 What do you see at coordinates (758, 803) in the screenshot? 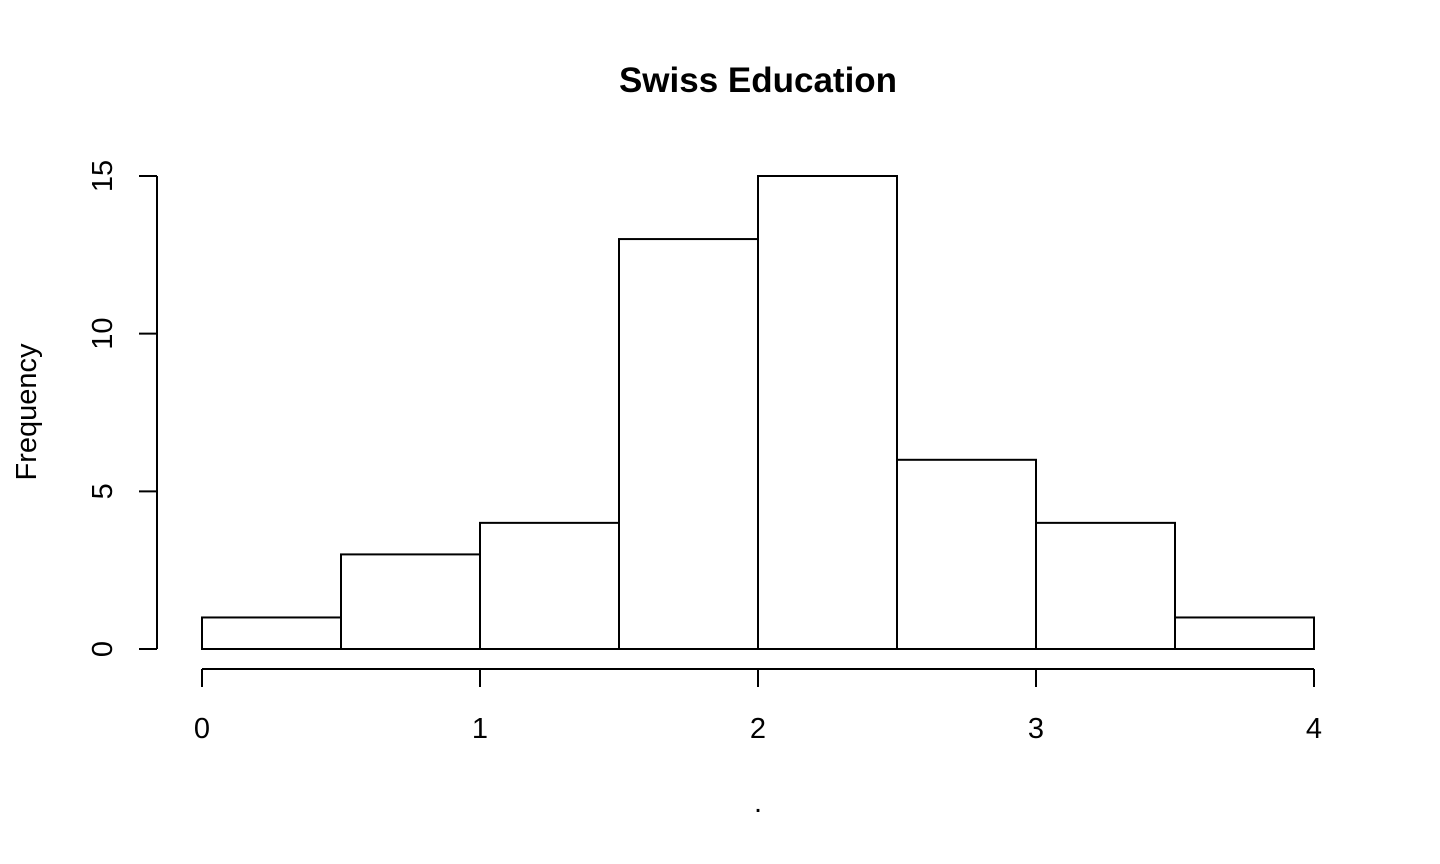
I see `x-axis-label: .` at bounding box center [758, 803].